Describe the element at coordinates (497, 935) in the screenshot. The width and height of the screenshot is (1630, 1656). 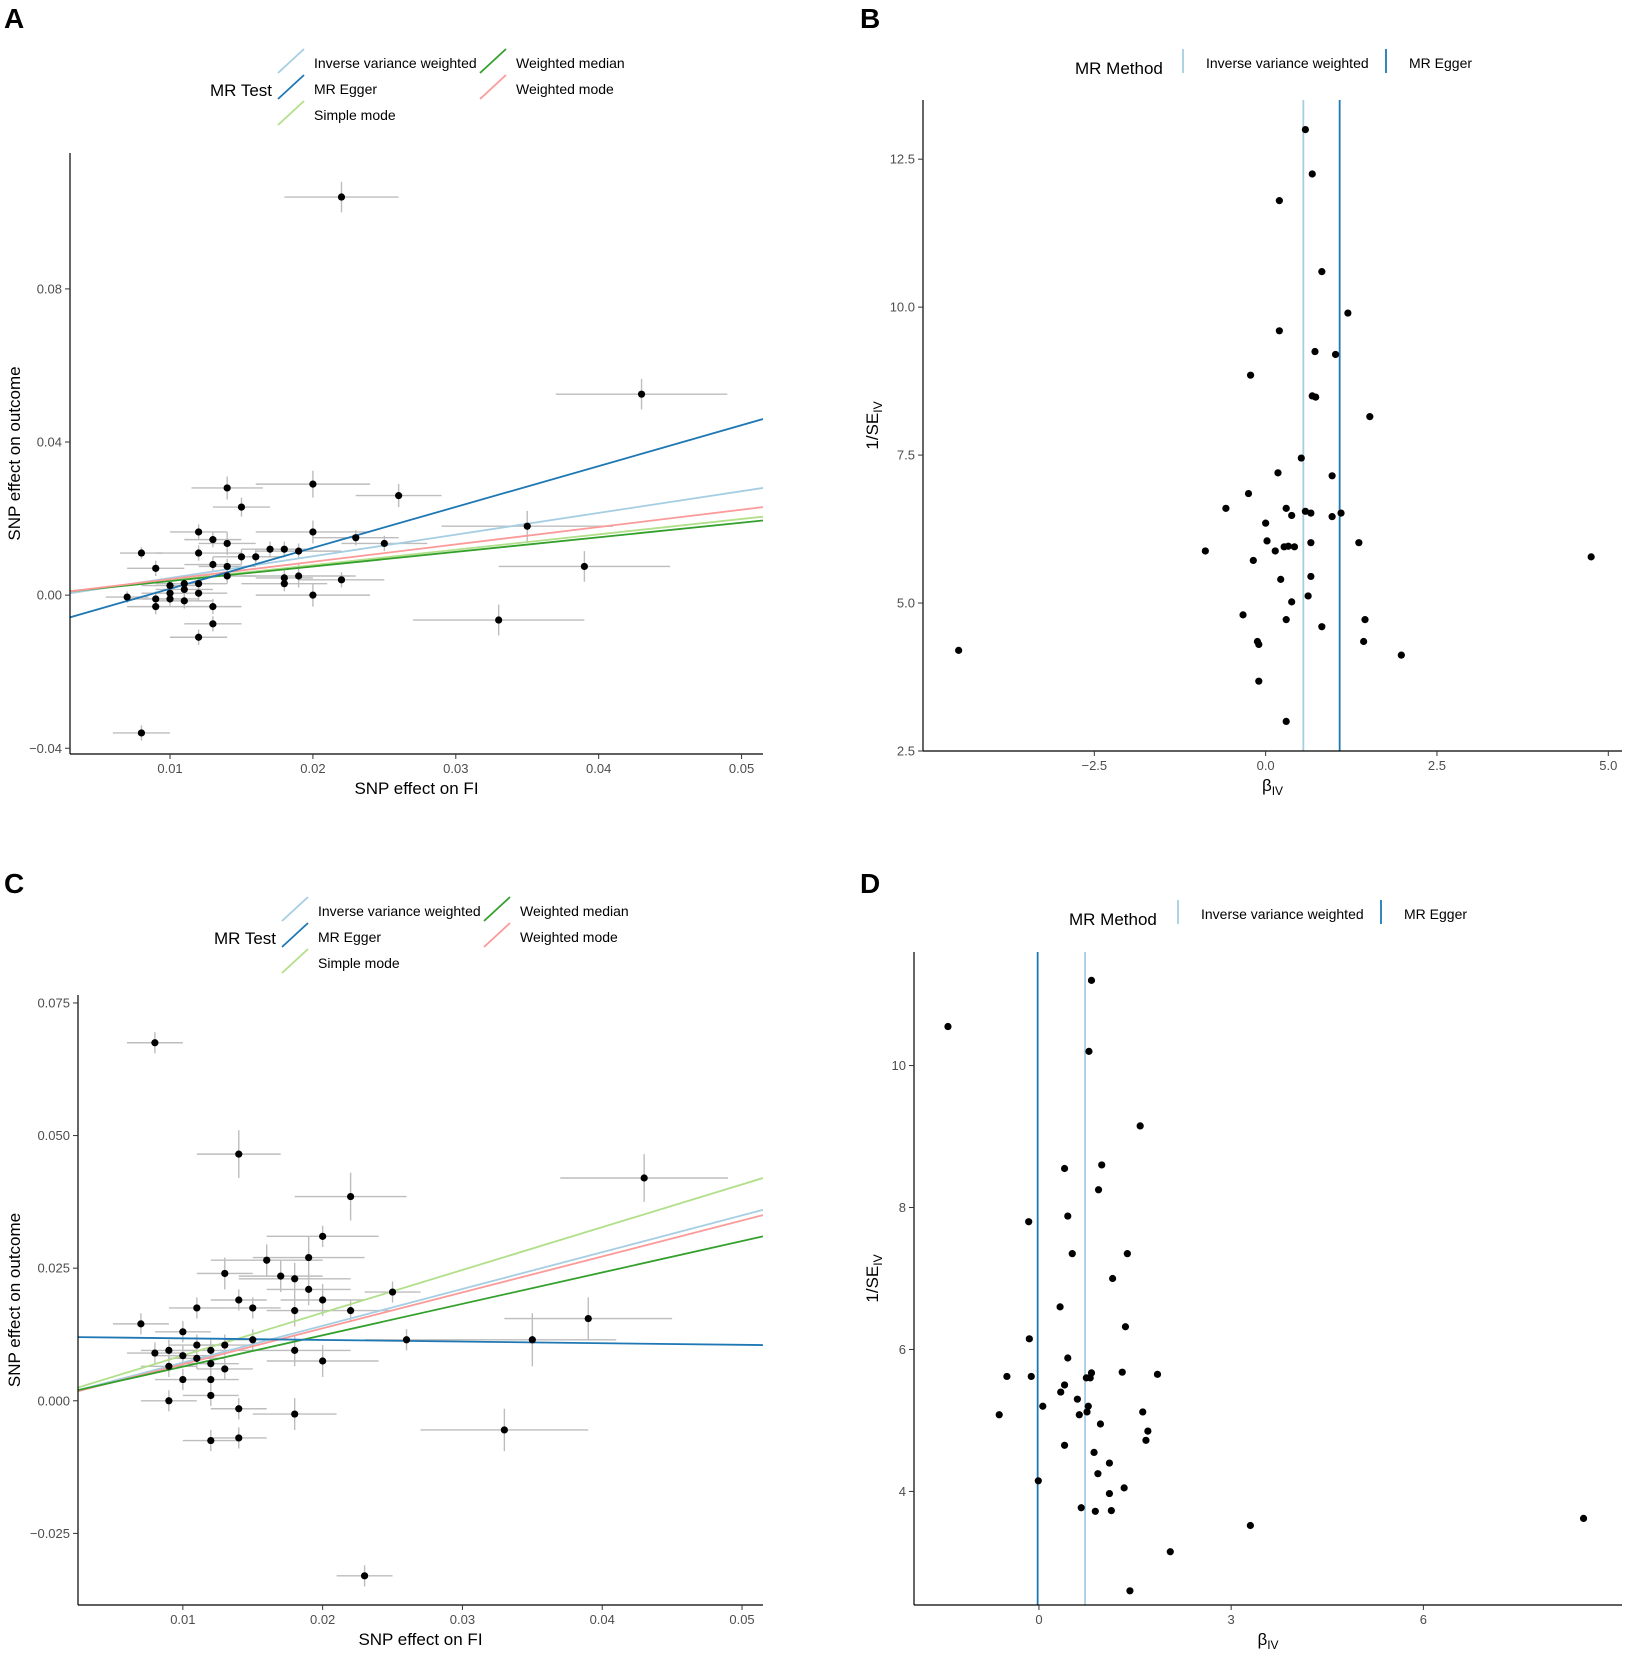
I see `panel-c-legend-key-weighted_mode` at that location.